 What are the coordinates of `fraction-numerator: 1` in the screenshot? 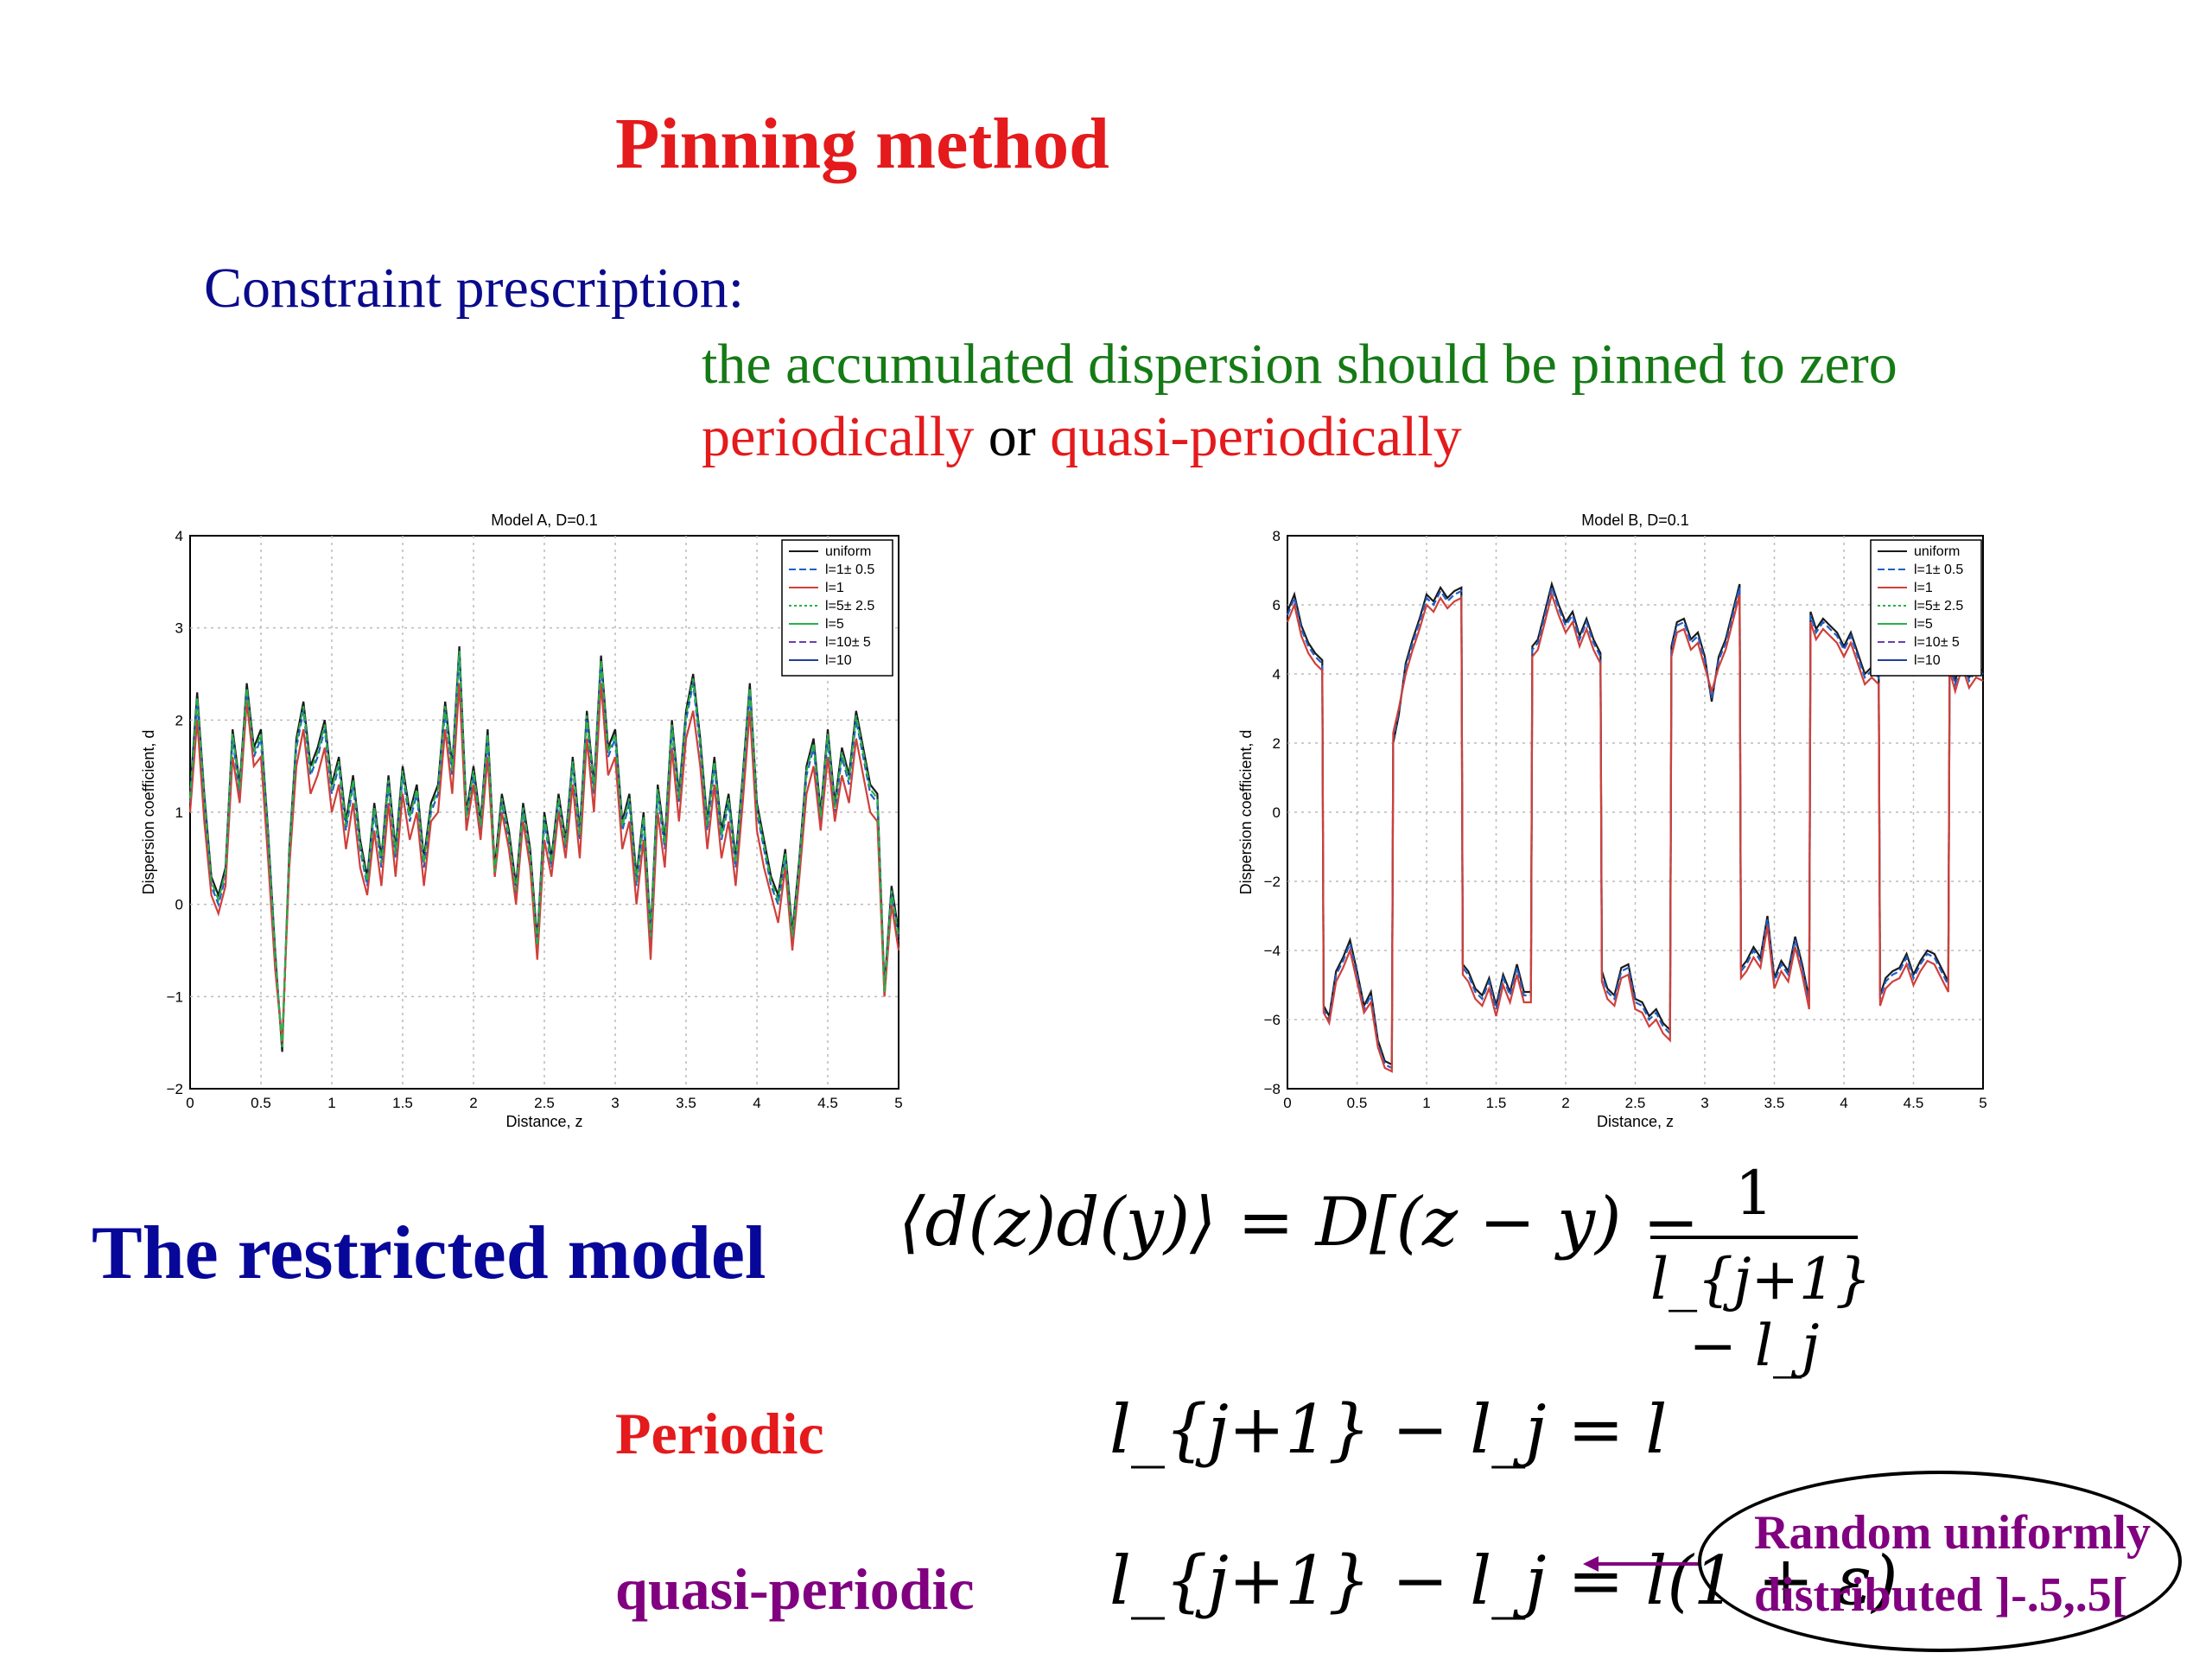 It's located at (1754, 1193).